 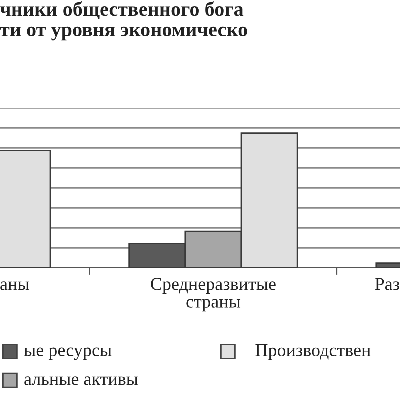 I want to click on legend-label: альные активы, so click(x=81, y=381).